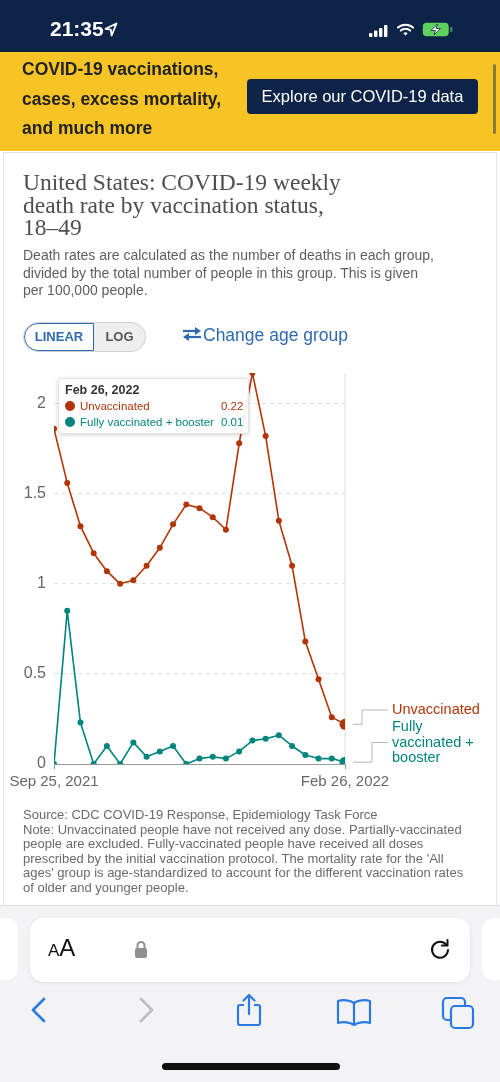 The height and width of the screenshot is (1082, 500). I want to click on address-field, so click(250, 950).